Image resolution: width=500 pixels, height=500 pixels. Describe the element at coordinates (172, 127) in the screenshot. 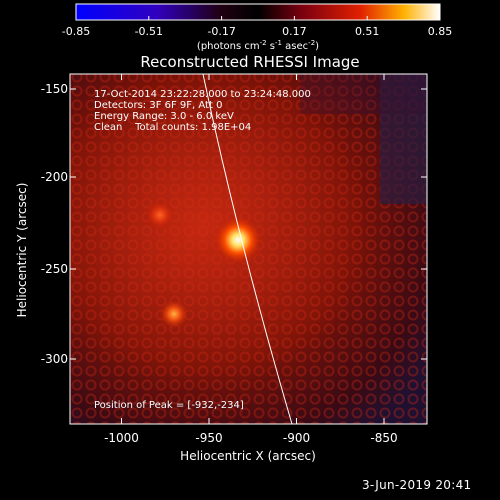

I see `info-clean-counts: Clean Total counts: 1.98E+04` at that location.